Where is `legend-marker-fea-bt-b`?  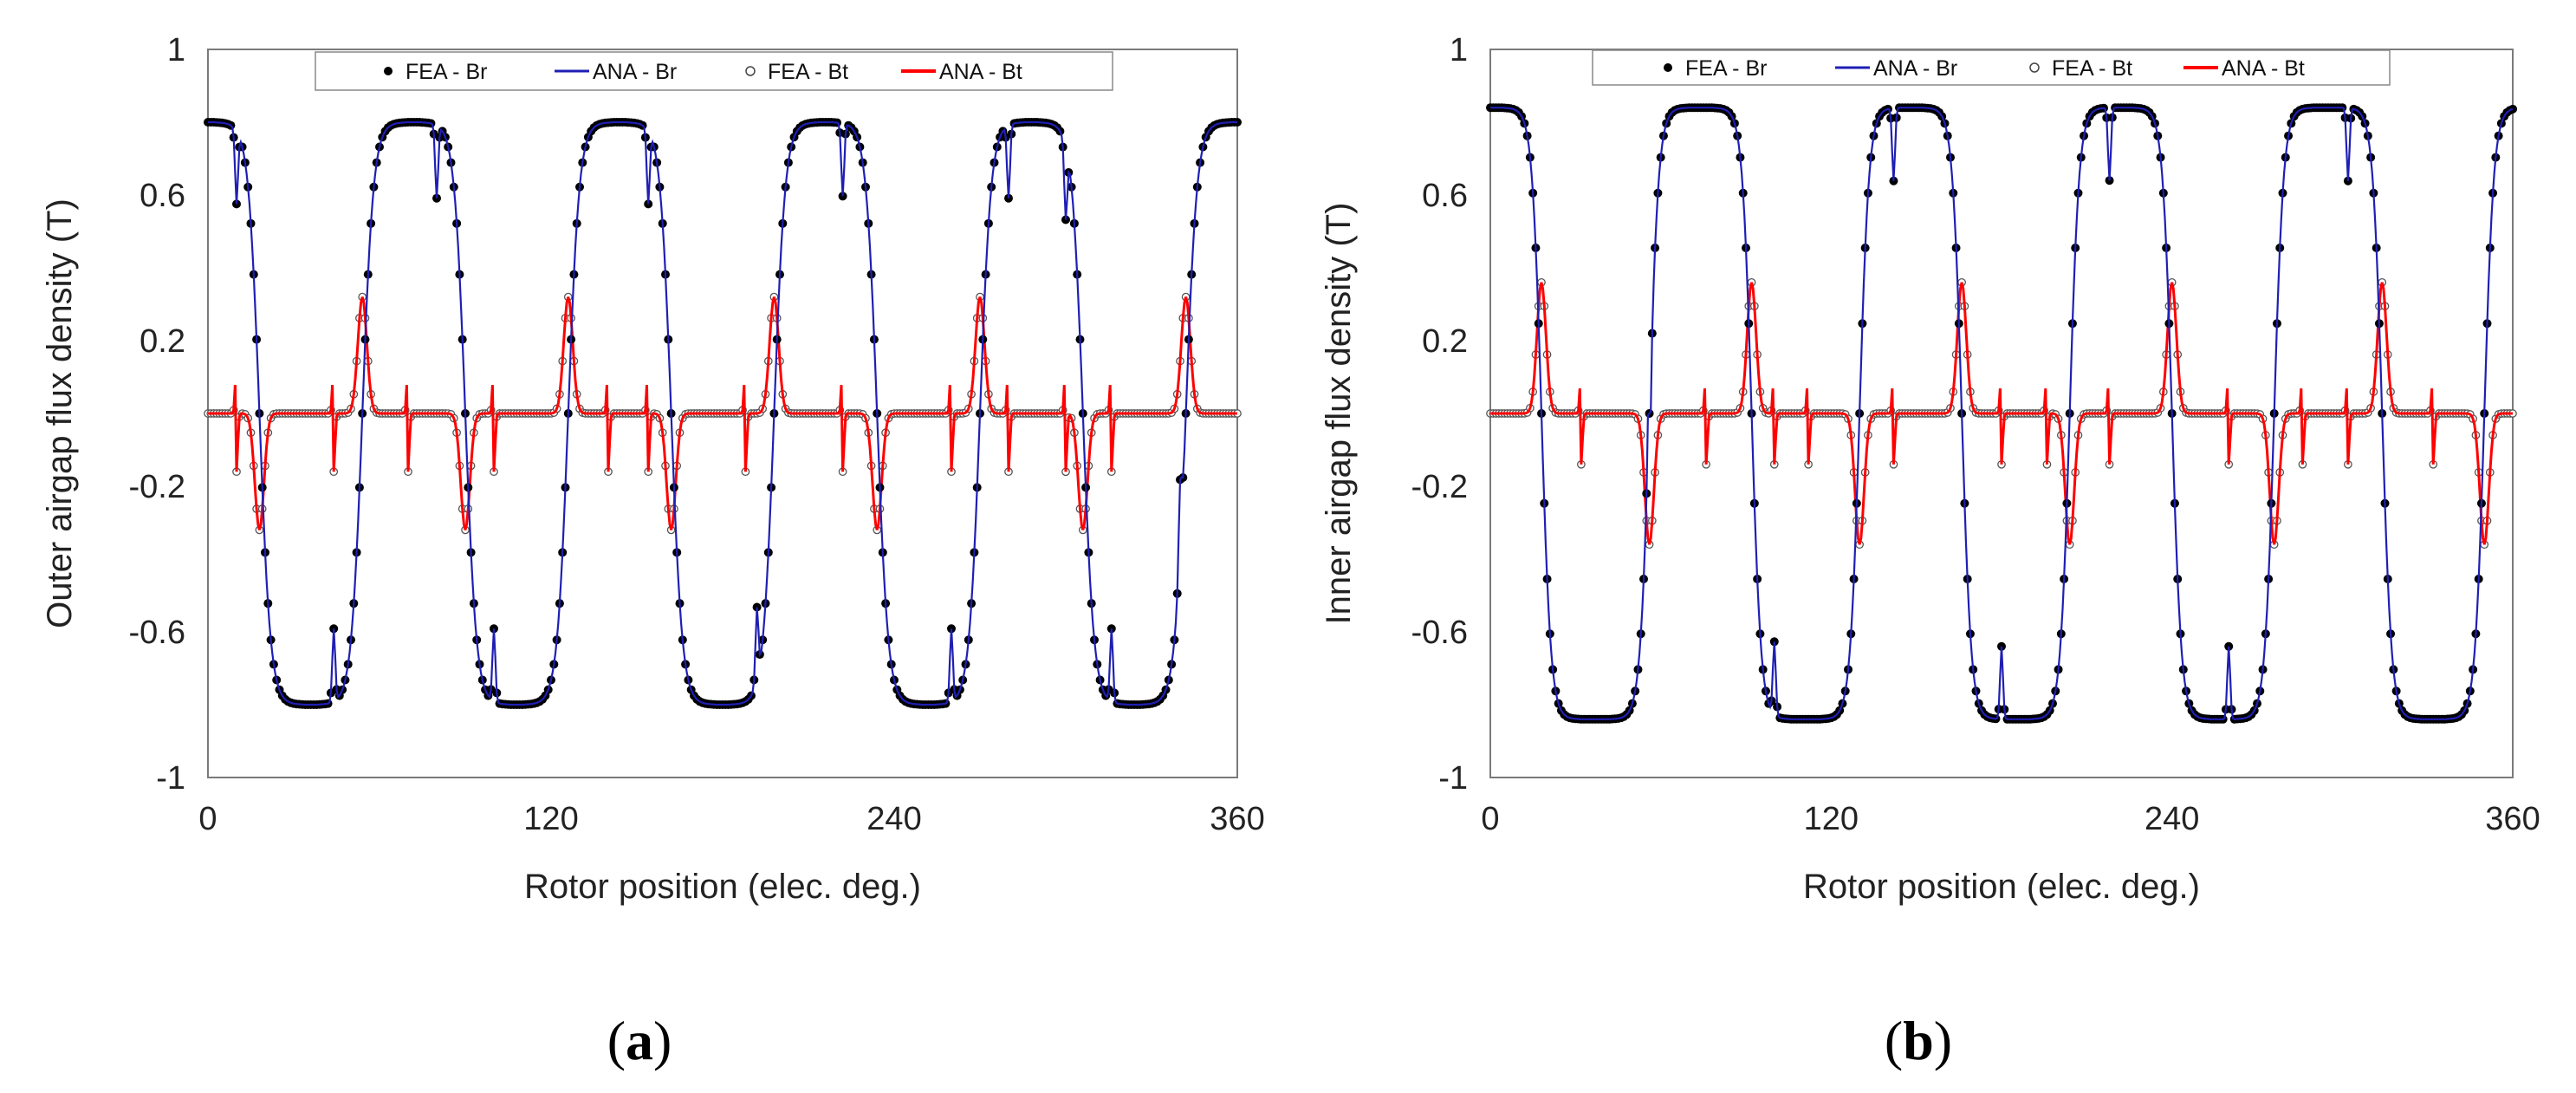 legend-marker-fea-bt-b is located at coordinates (2034, 67).